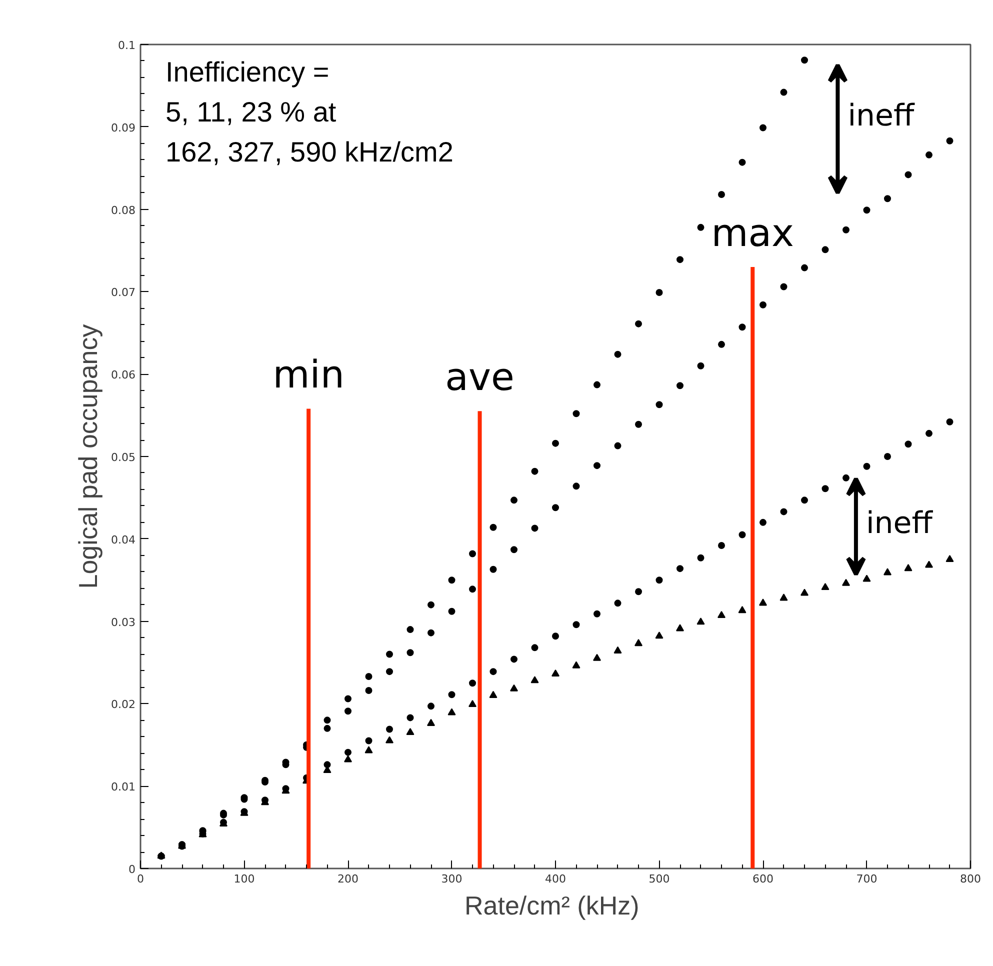  I want to click on annotation: ave, so click(479, 377).